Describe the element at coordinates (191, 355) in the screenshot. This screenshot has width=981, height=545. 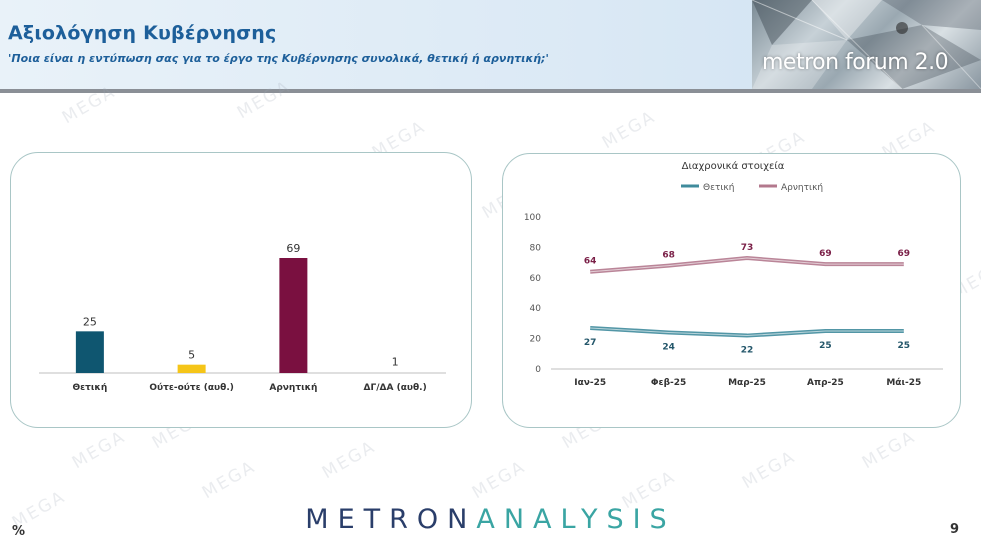
I see `bar-value-label: 5` at that location.